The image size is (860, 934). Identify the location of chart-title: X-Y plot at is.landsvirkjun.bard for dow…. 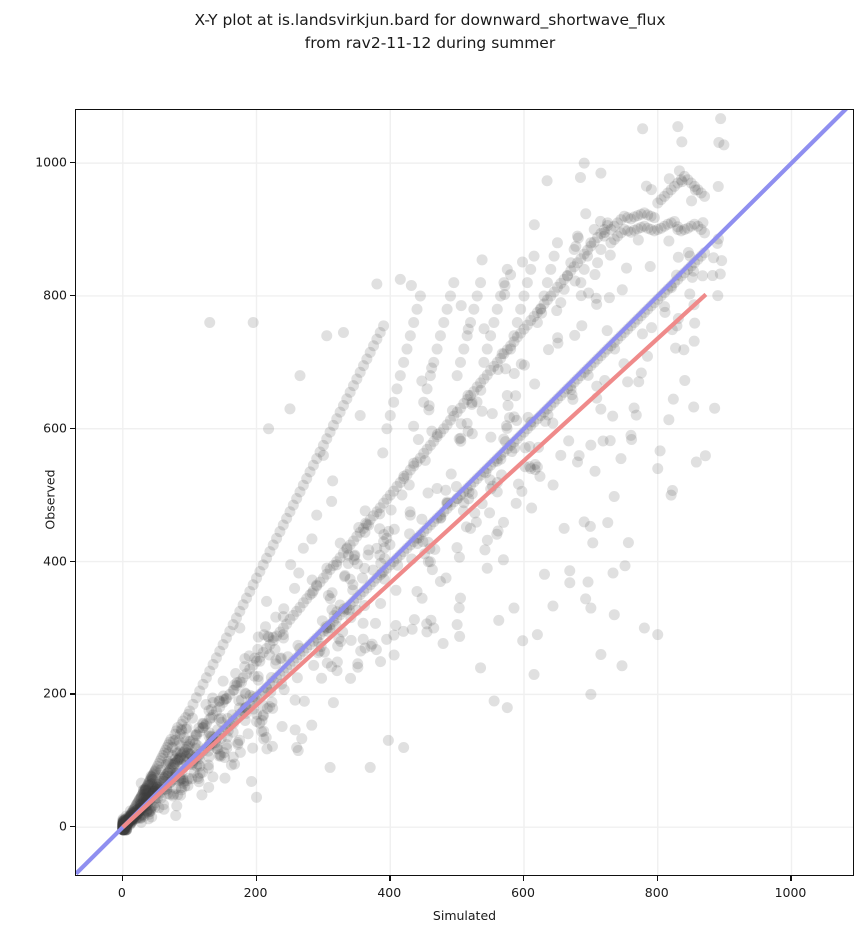
(430, 31).